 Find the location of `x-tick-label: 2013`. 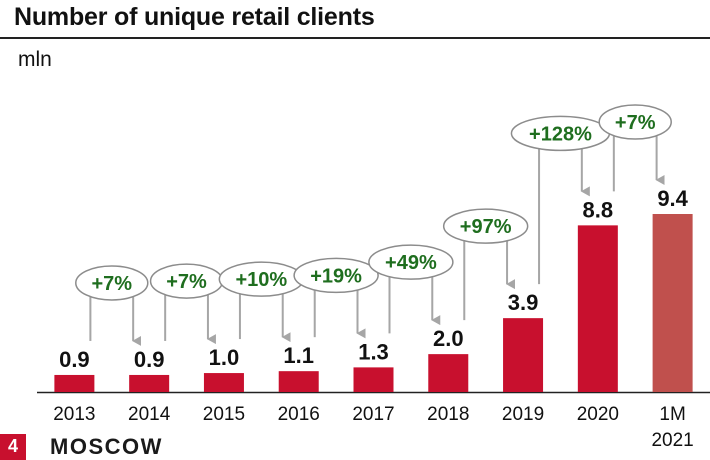

x-tick-label: 2013 is located at coordinates (74, 414).